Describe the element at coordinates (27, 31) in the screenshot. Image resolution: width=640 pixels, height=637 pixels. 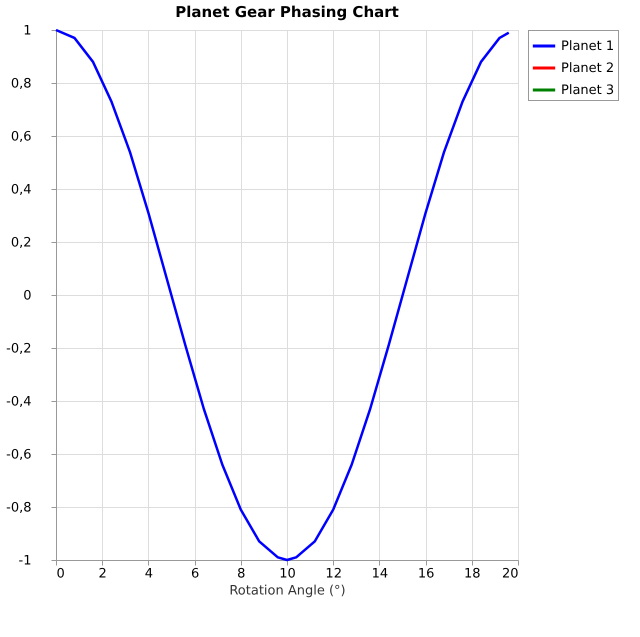
I see `y-tick-label: 1` at that location.